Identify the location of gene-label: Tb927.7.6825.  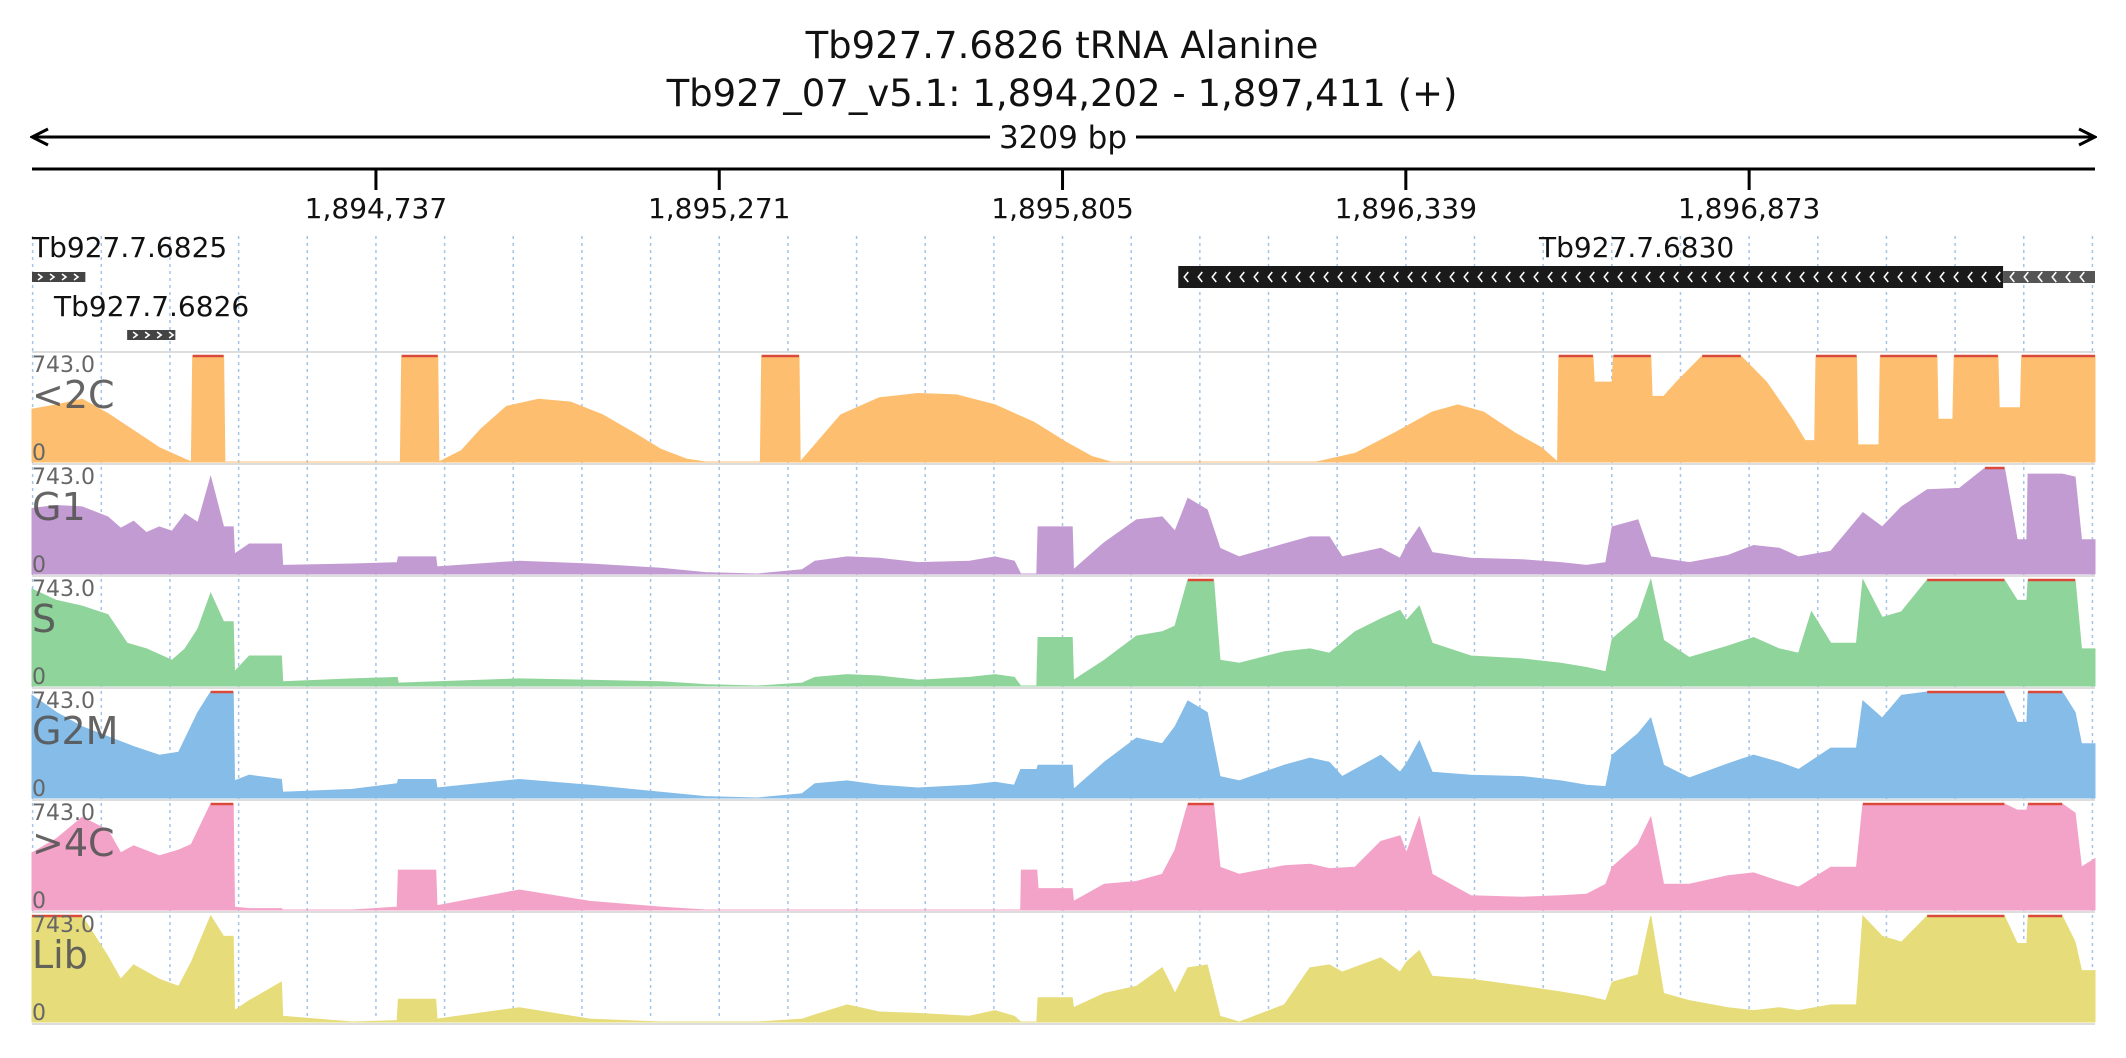
(129, 247).